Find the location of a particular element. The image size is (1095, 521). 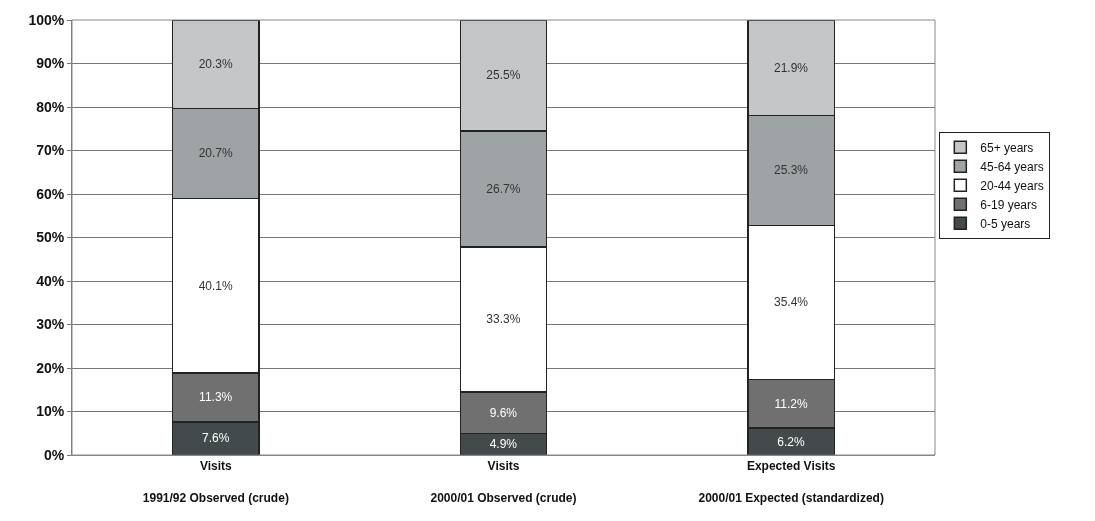

data-label: 11.3% is located at coordinates (216, 397).